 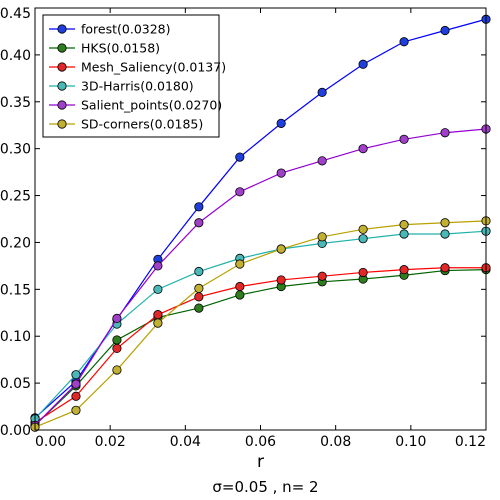 I want to click on x-tick-label: 0.10, so click(x=410, y=442).